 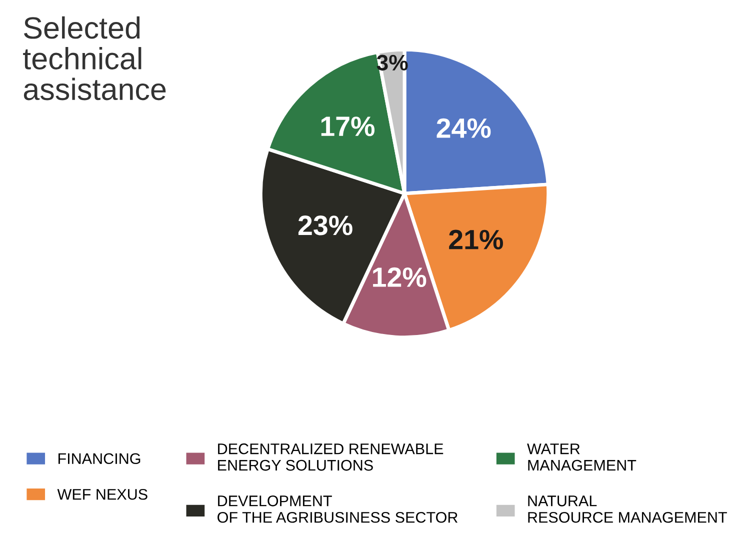 I want to click on legend-label: WEF NEXUS, so click(x=102, y=494).